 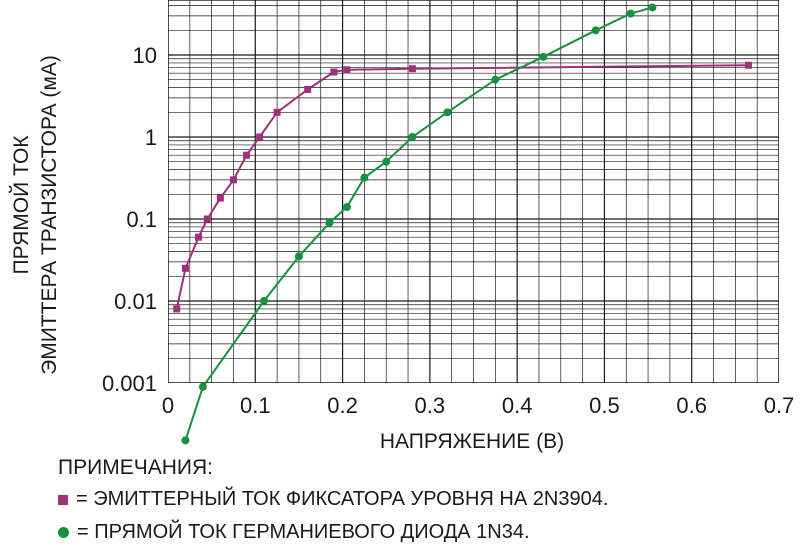 I want to click on note-item-1n34: = ПРЯМОЙ ТОК ГЕРМАНИЕВОГО ДИОДА 1N34., so click(x=294, y=532).